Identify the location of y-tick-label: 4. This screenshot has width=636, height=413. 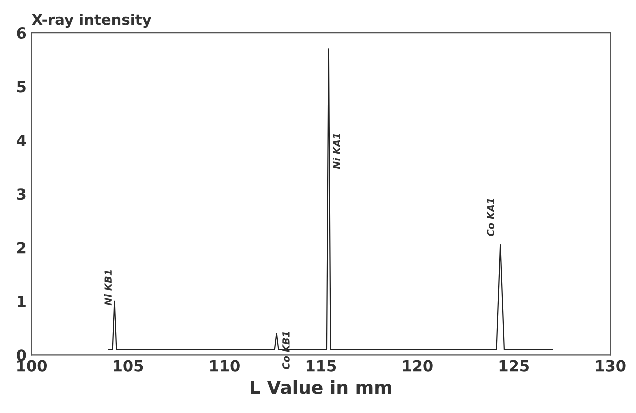
(21, 140).